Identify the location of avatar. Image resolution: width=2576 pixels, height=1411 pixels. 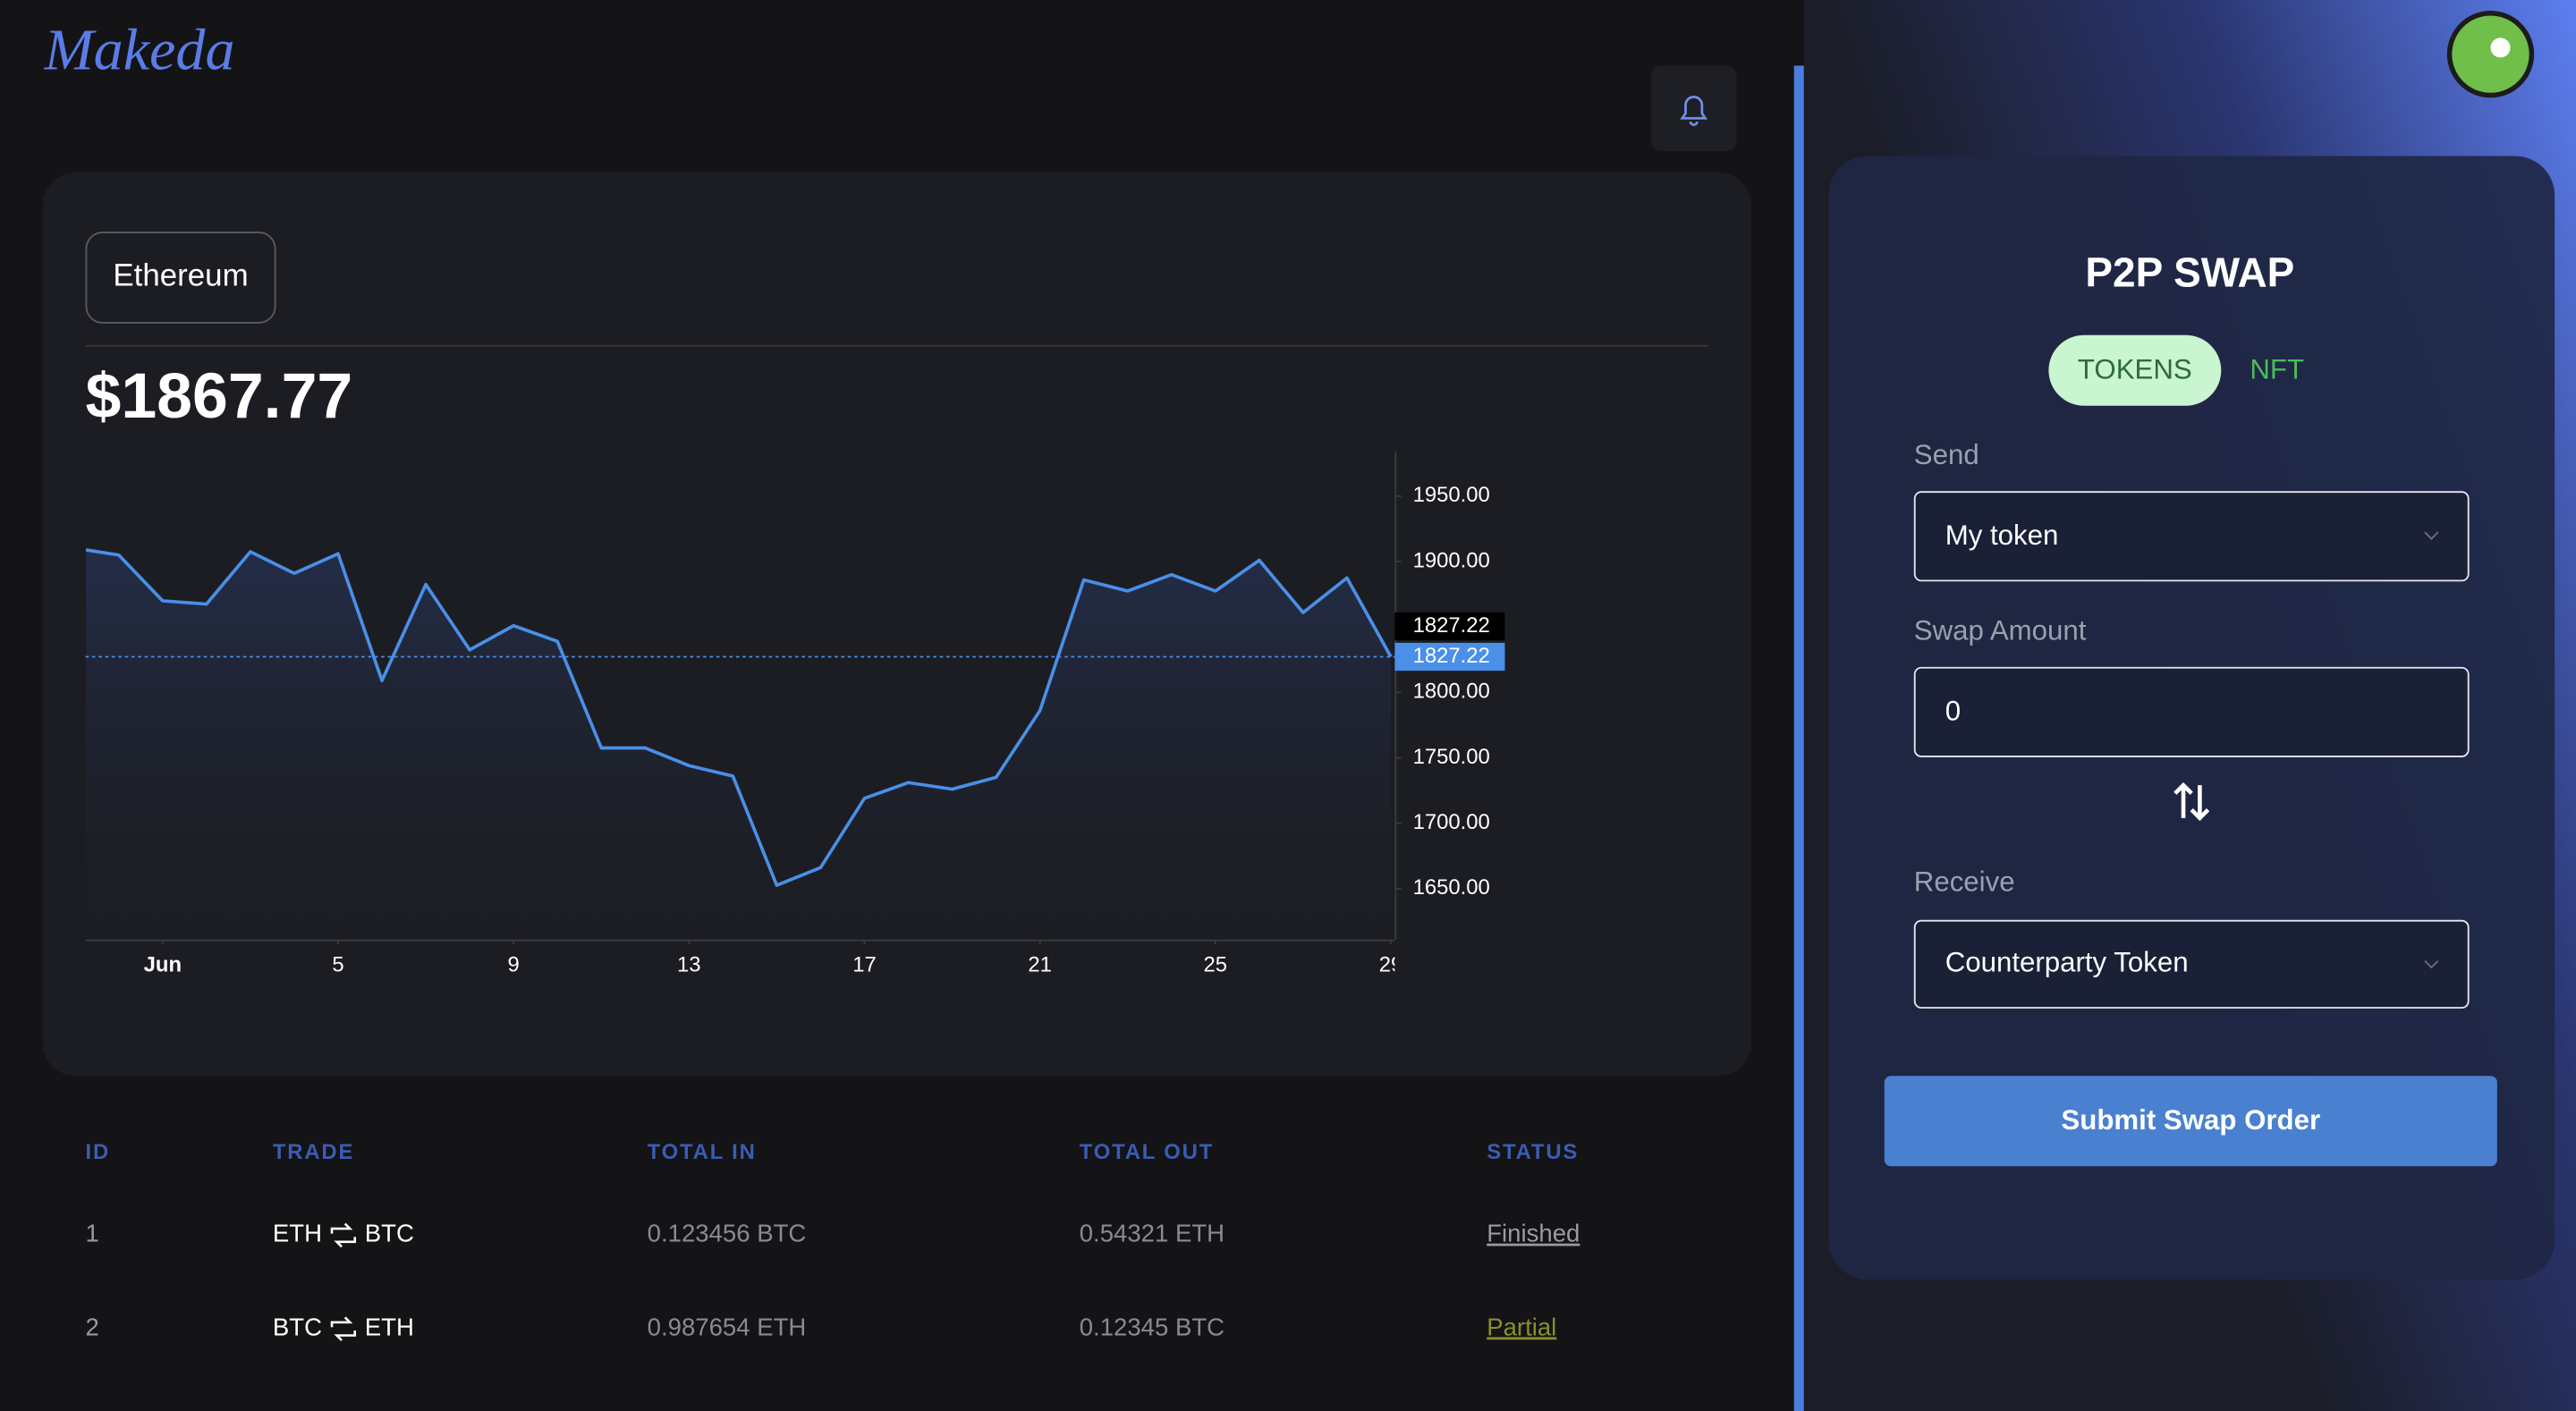
(2490, 54).